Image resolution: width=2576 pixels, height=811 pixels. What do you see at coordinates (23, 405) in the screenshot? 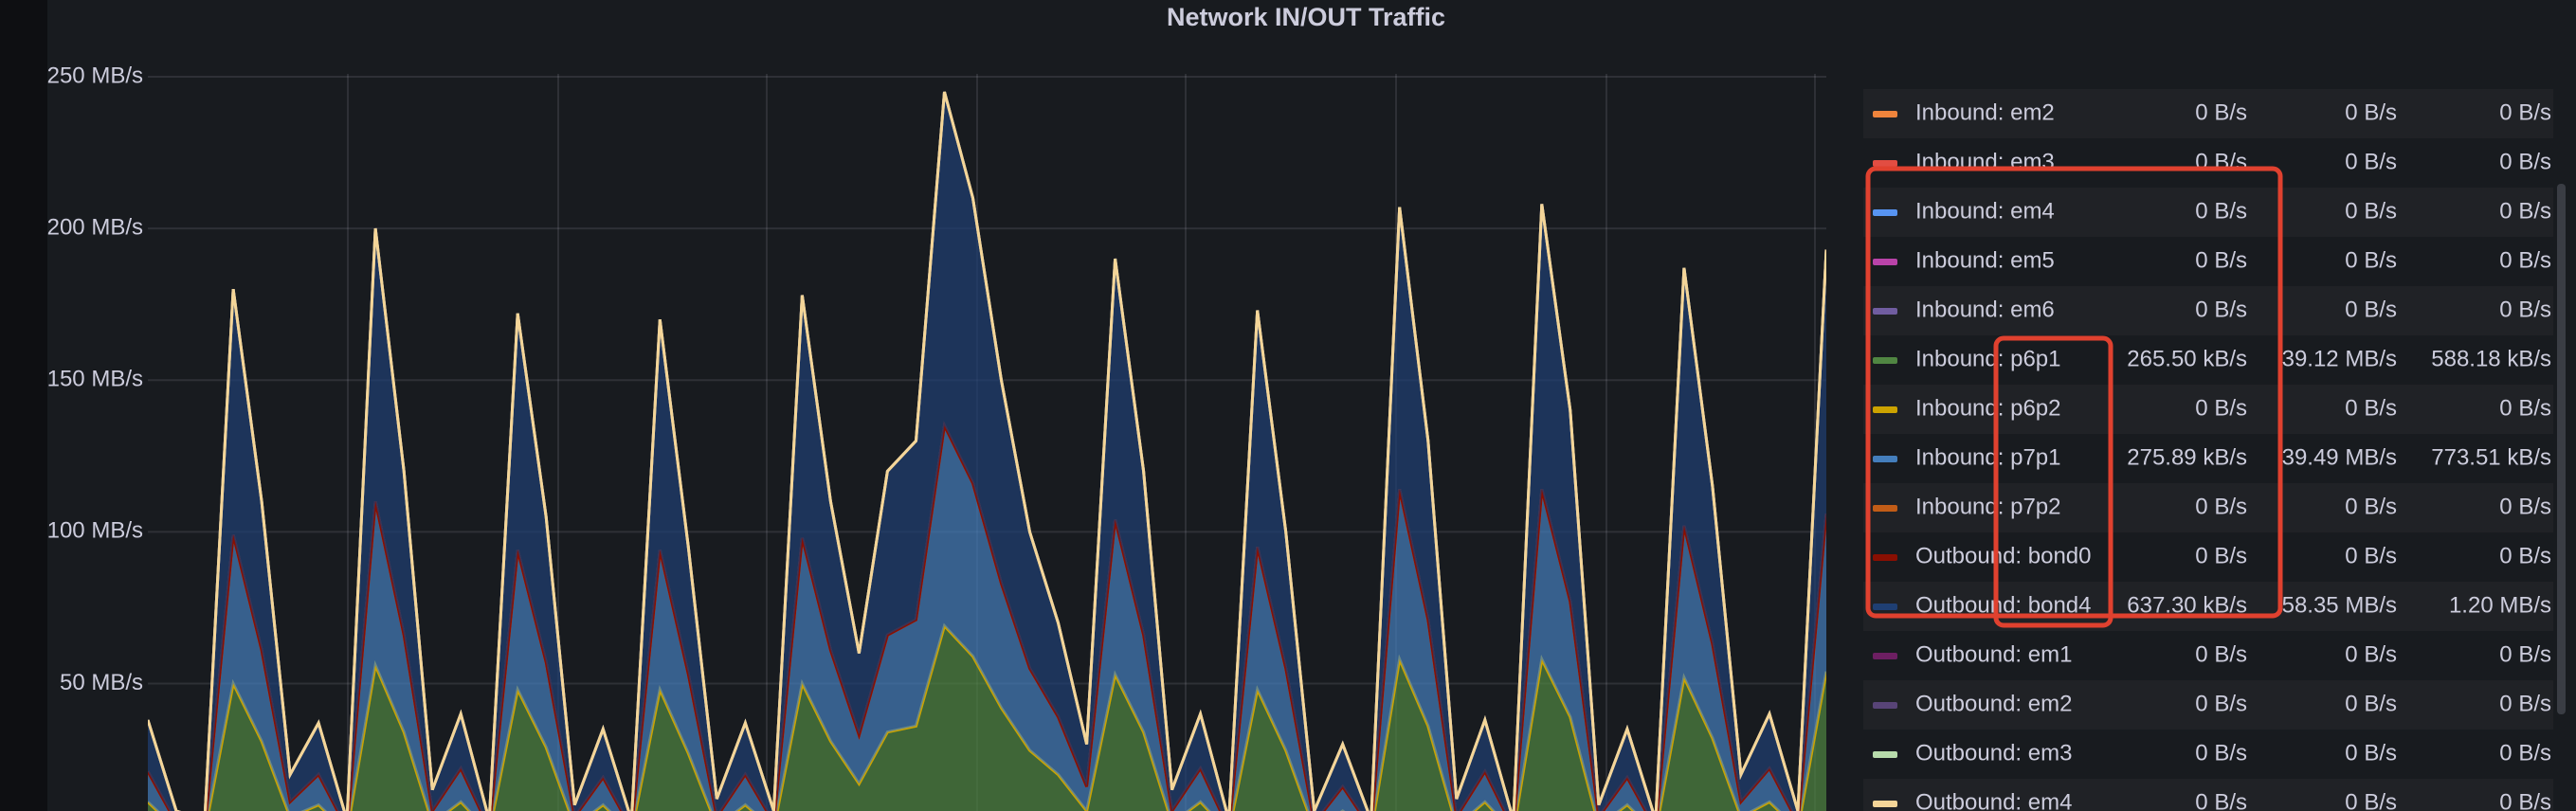
I see `side-strip` at bounding box center [23, 405].